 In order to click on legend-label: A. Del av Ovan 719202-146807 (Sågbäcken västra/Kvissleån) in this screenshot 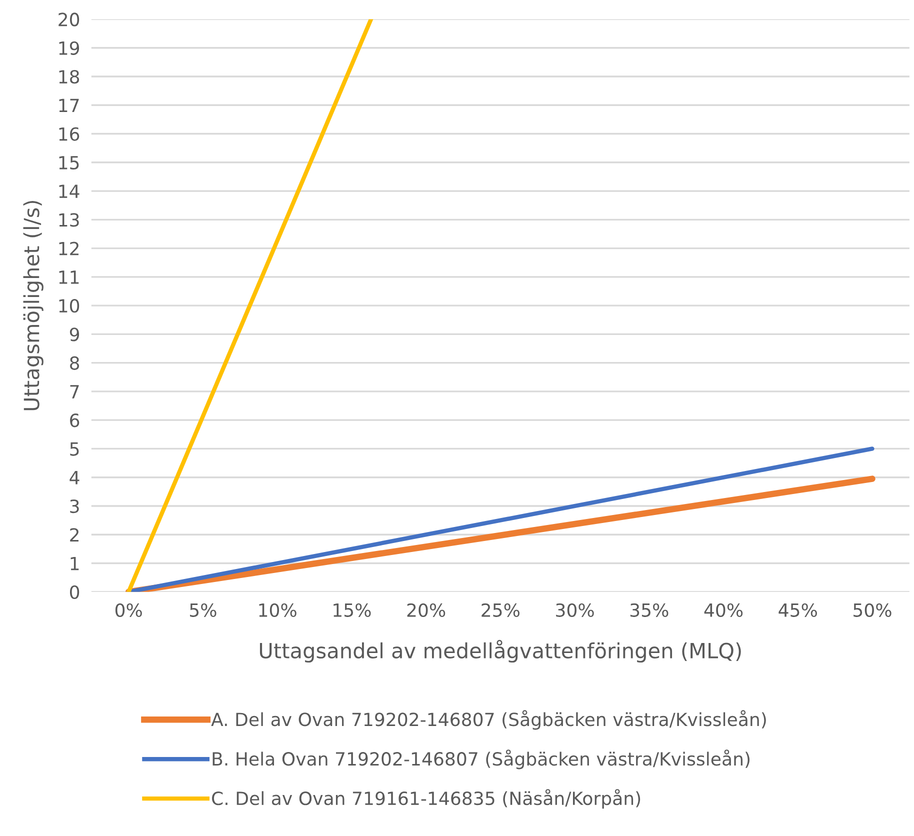, I will do `click(488, 720)`.